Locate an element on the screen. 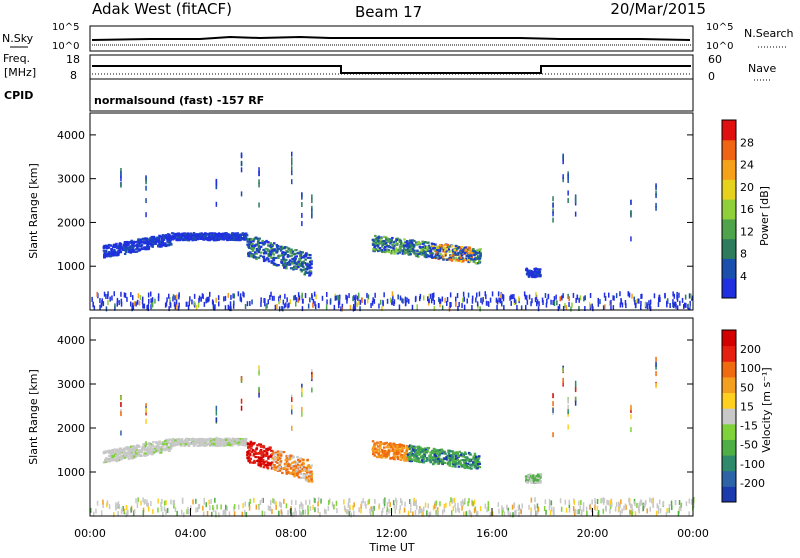 This screenshot has width=800, height=558. colorbar-tick-label: 8 is located at coordinates (743, 254).